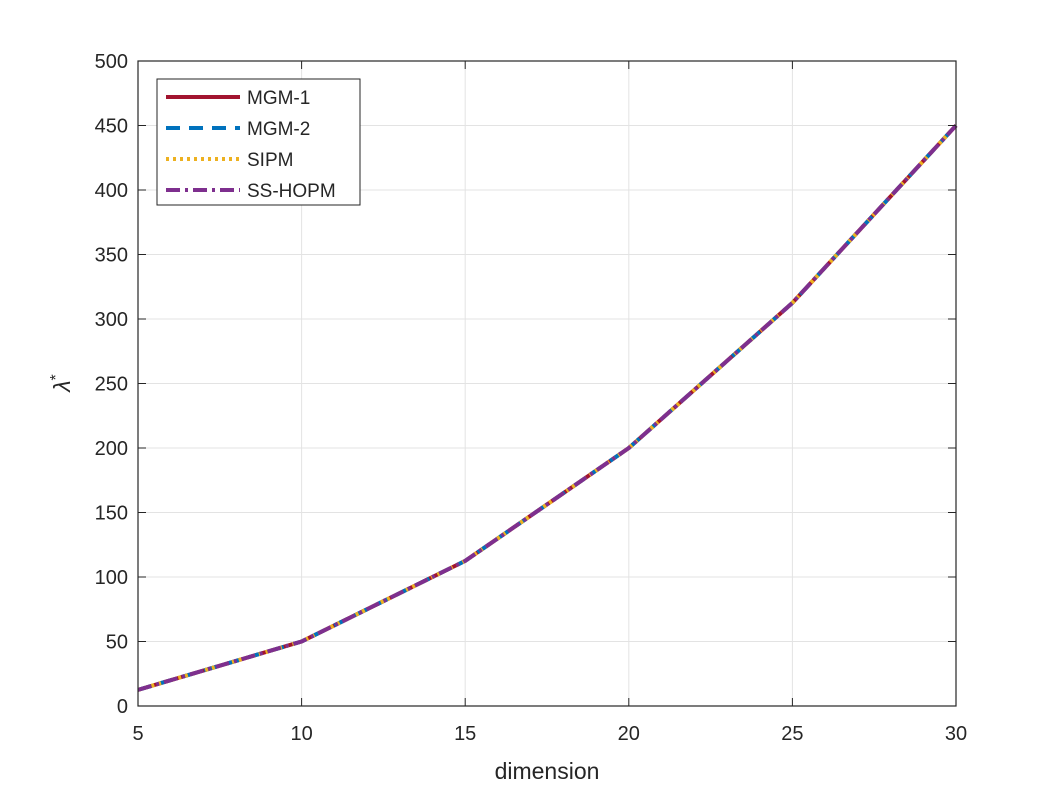 This screenshot has width=1057, height=798. I want to click on legend-label: MGM-1, so click(278, 98).